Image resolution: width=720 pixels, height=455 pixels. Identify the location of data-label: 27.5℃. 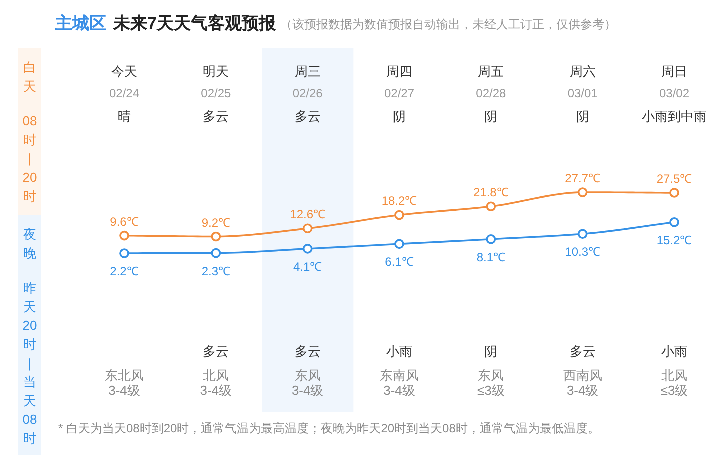
(674, 179).